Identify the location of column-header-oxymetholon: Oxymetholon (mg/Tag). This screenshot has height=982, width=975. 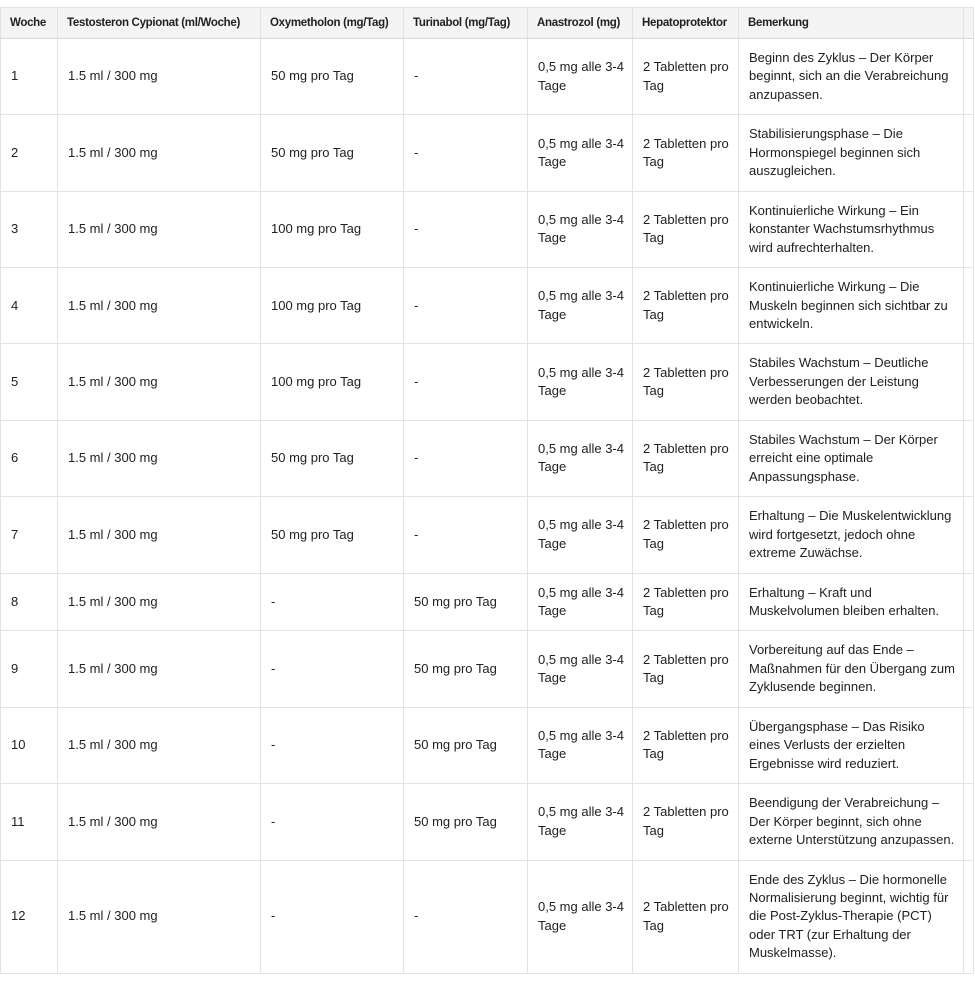
(332, 23).